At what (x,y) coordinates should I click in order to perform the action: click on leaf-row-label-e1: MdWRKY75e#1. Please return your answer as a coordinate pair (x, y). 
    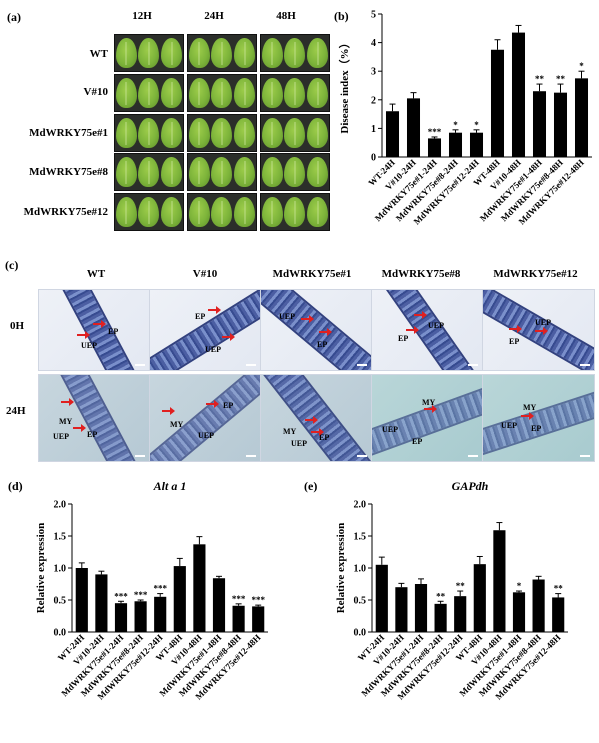
    Looking at the image, I should click on (68, 133).